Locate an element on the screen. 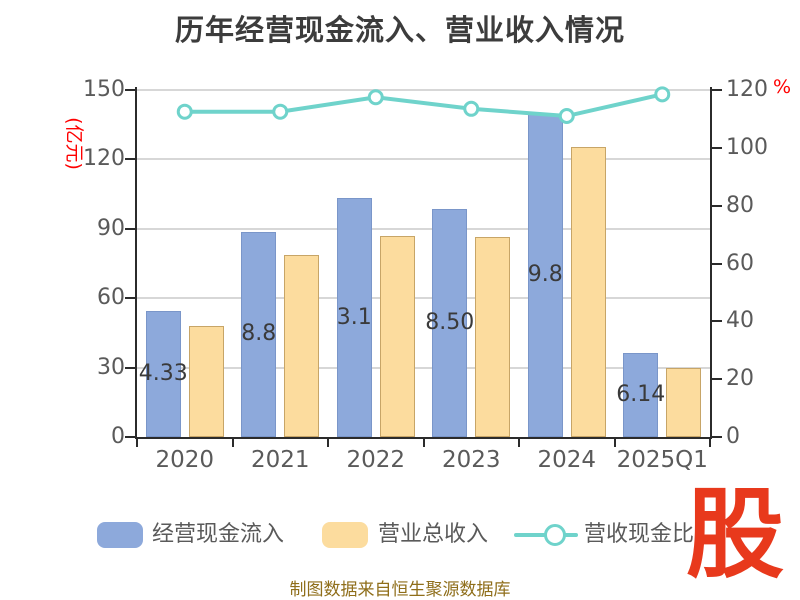 The image size is (800, 600). bar-value-label: 3.1 is located at coordinates (354, 317).